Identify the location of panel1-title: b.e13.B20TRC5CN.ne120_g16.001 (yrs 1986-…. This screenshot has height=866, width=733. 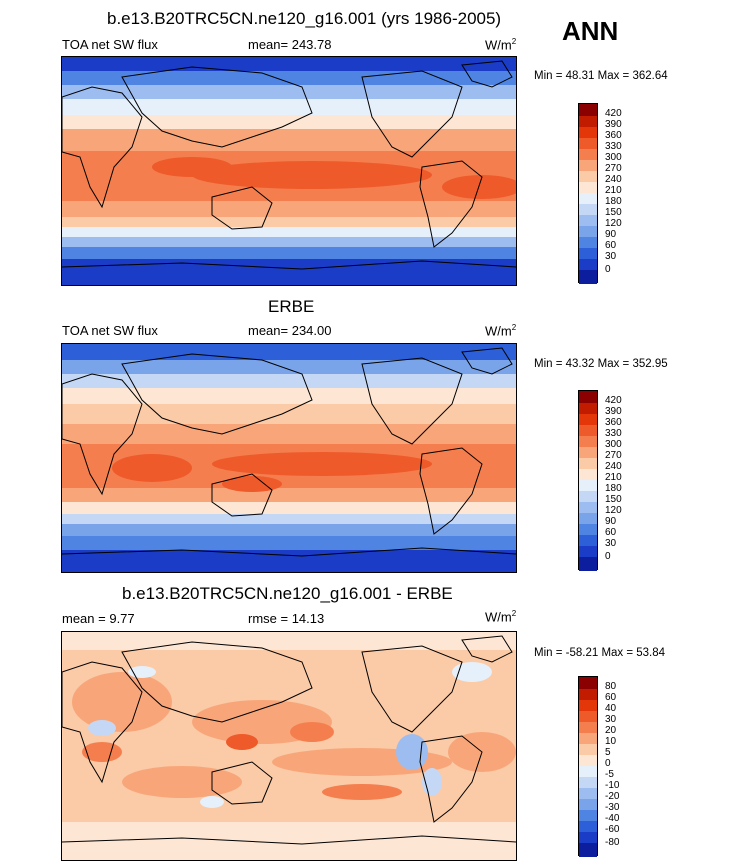
(304, 18).